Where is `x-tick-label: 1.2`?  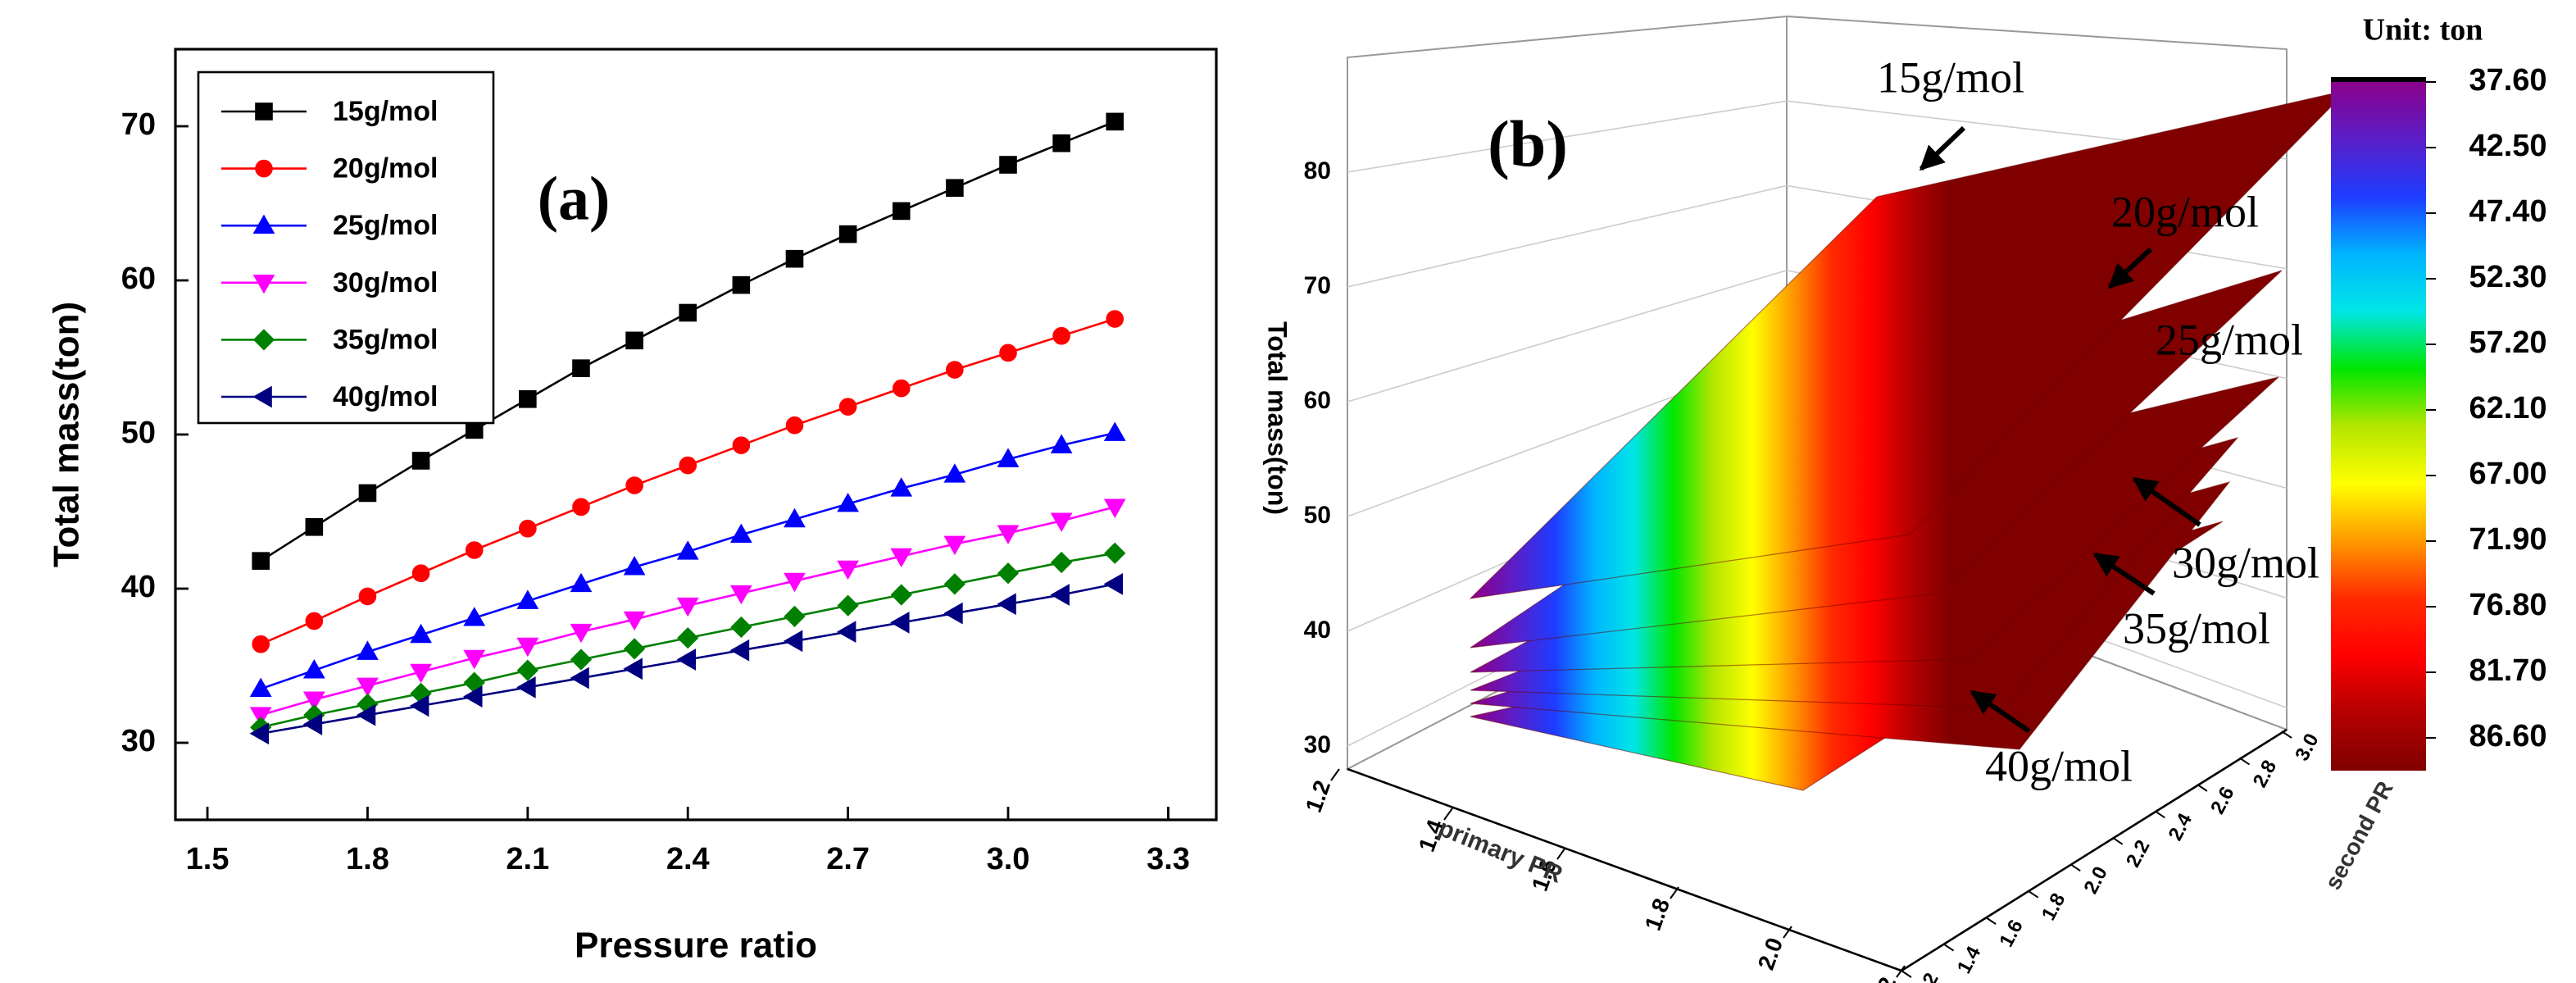
x-tick-label: 1.2 is located at coordinates (1318, 796).